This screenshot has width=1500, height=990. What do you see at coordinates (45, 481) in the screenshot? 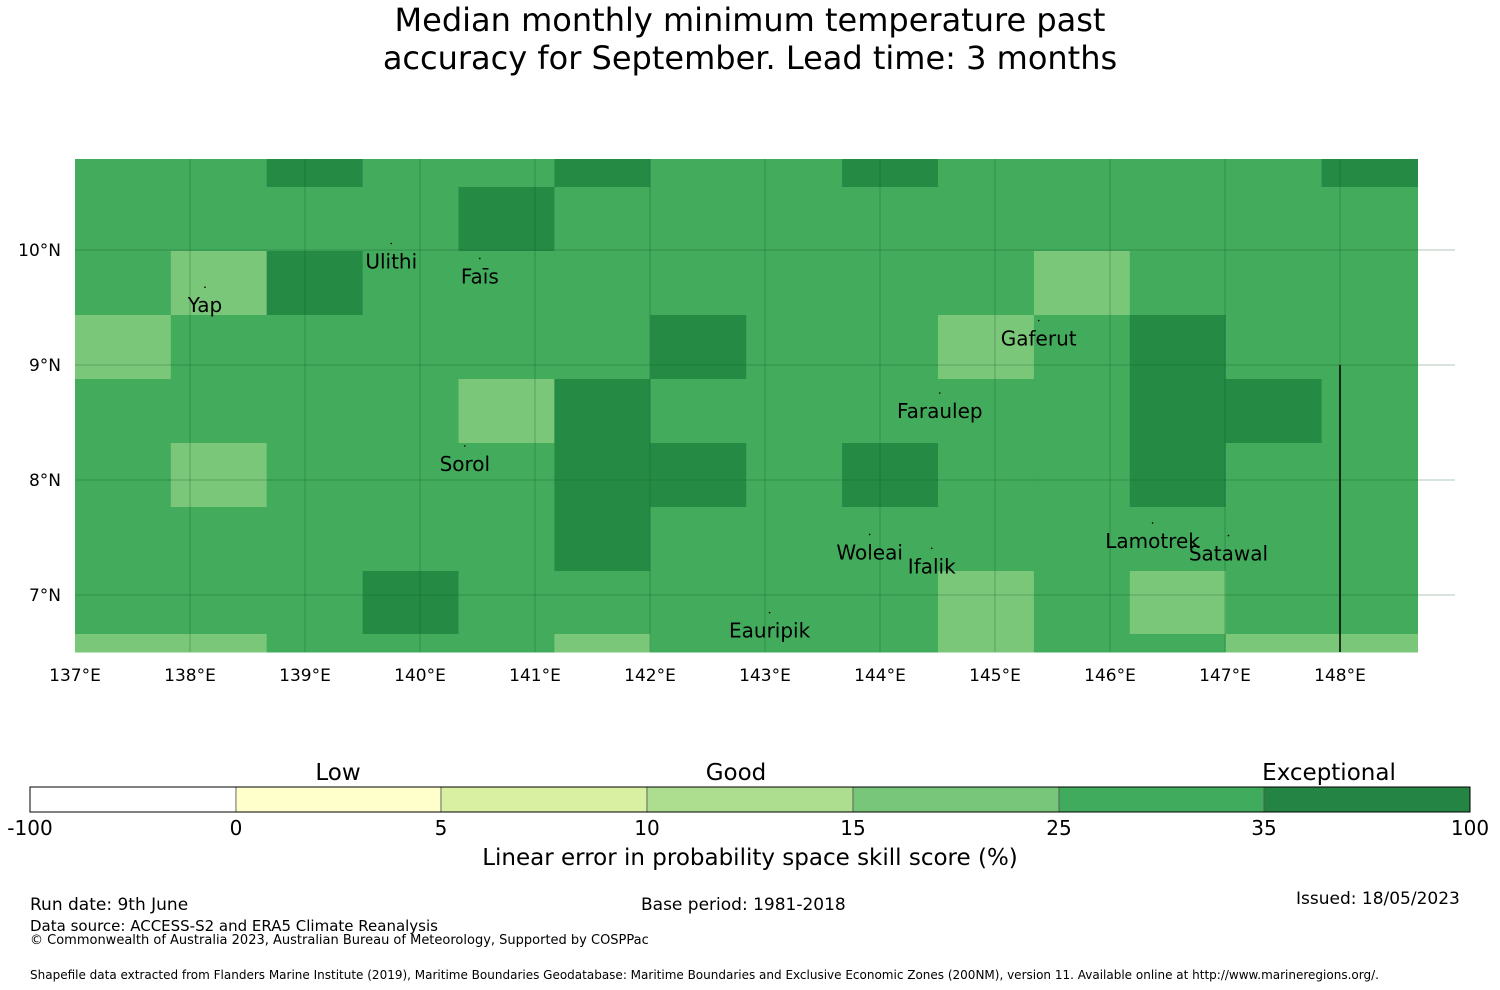
I see `lat-tick-label: 8°N` at bounding box center [45, 481].